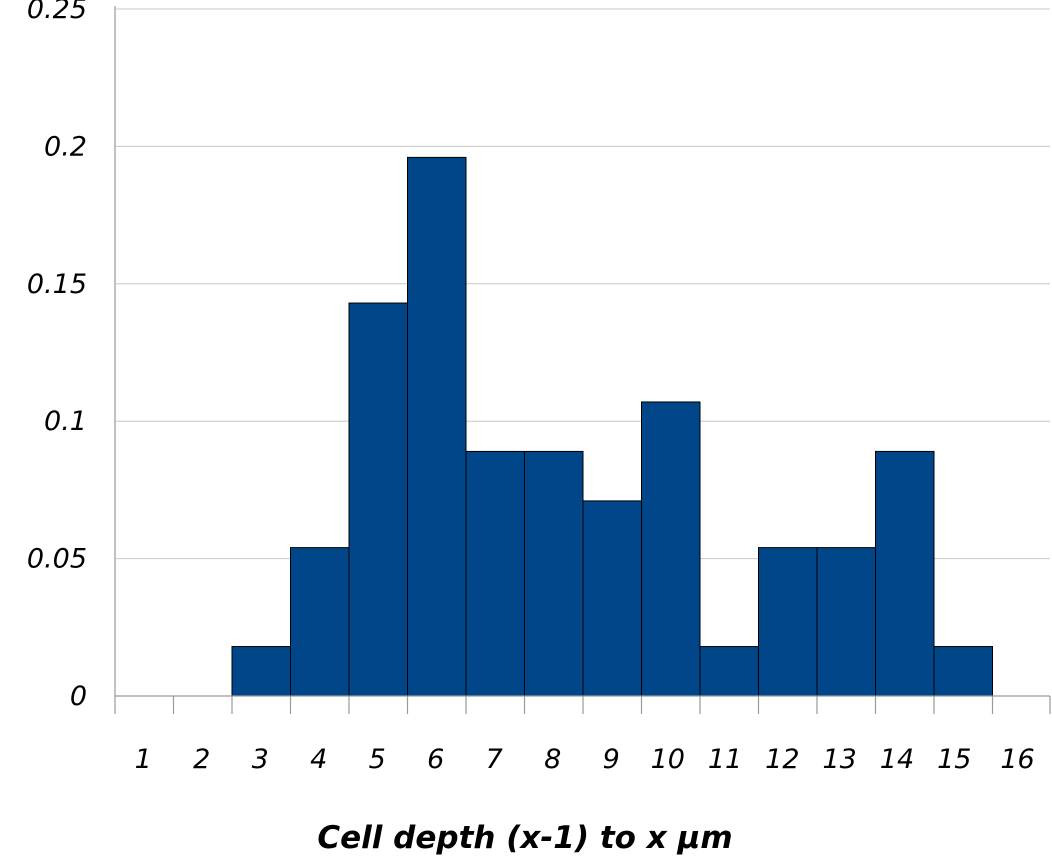 The height and width of the screenshot is (865, 1052). What do you see at coordinates (585, 759) in the screenshot?
I see `x-tick-labels: 1 2 3 4 5 6 7 8 9 10 11 12 13 14 15 16` at bounding box center [585, 759].